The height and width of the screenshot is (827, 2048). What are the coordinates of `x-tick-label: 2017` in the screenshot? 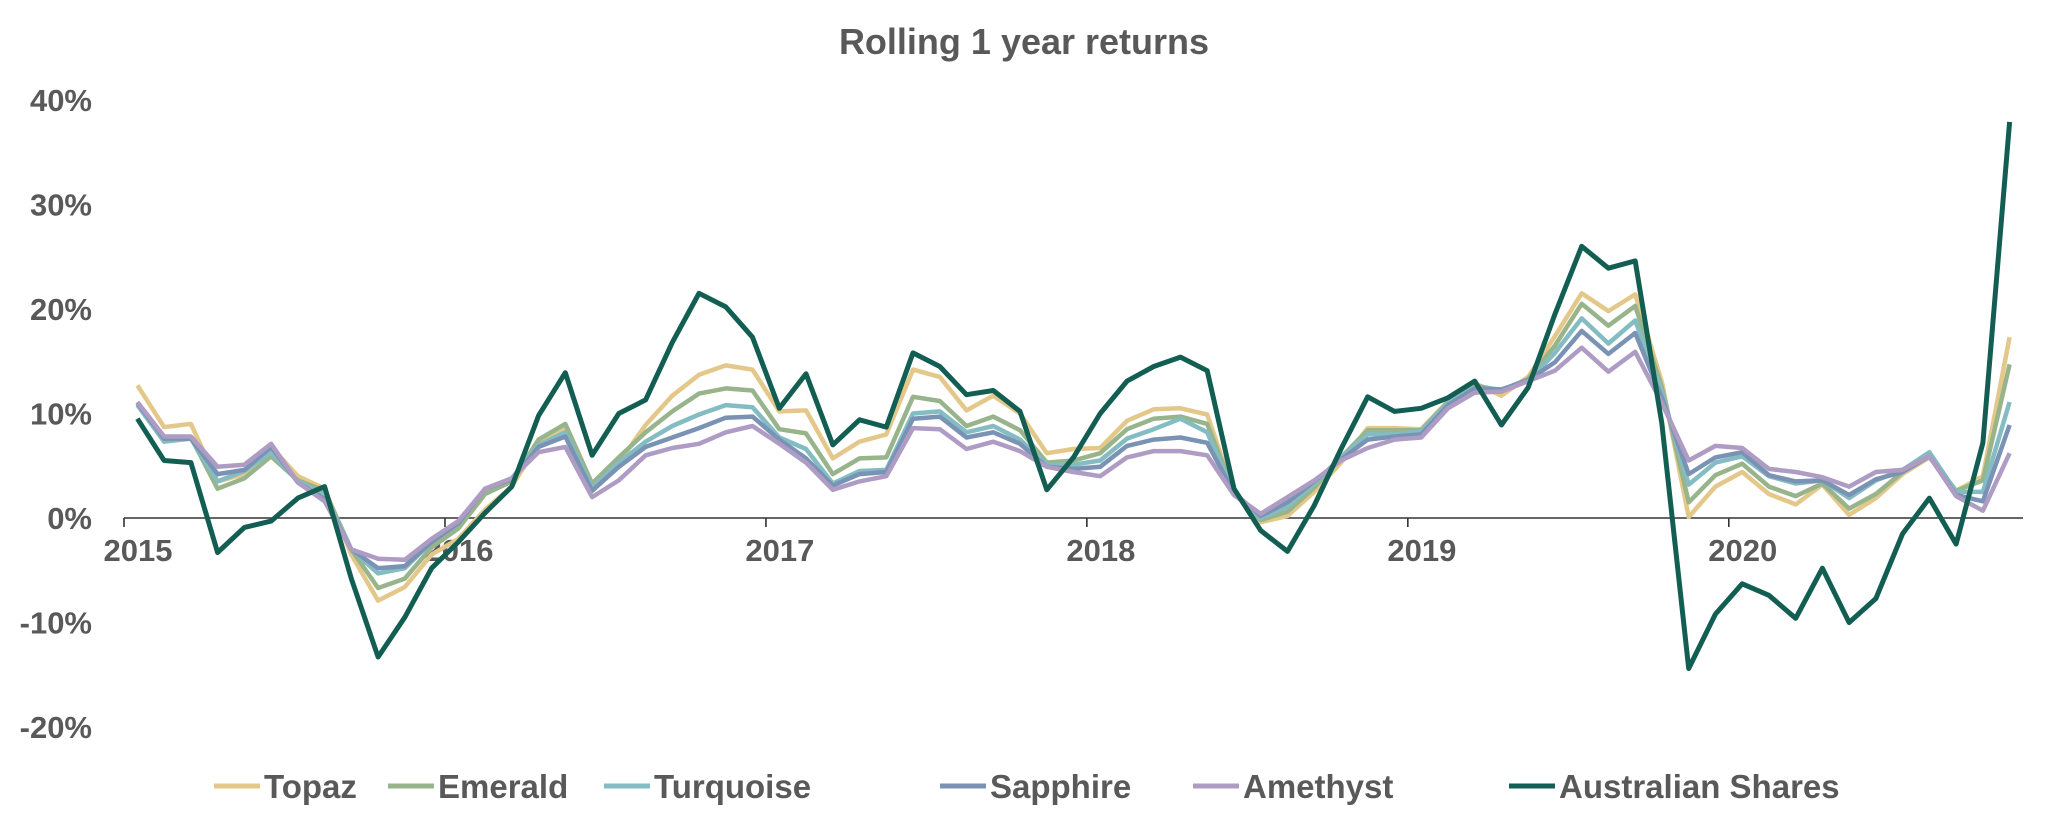 It's located at (779, 550).